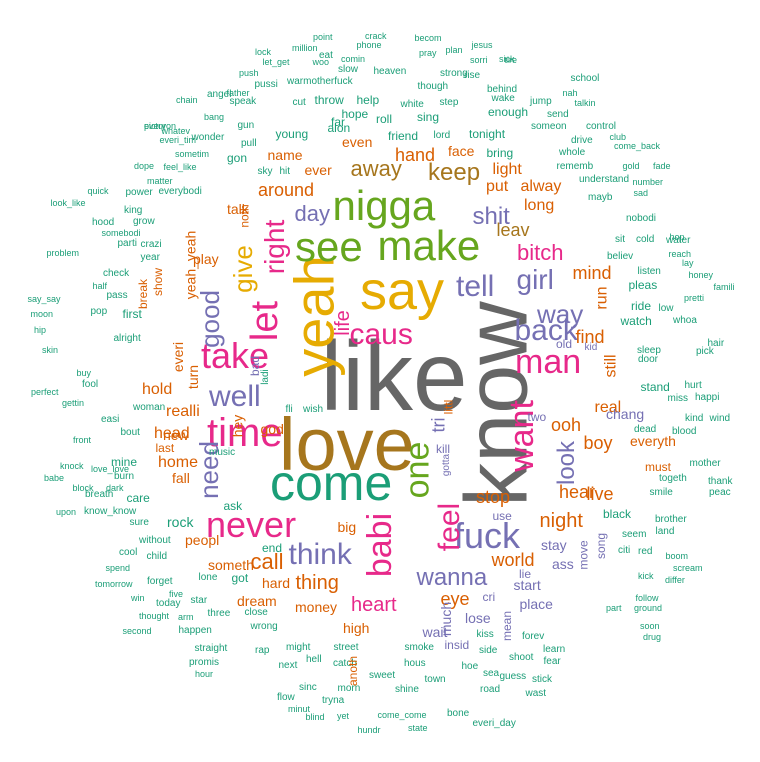  What do you see at coordinates (192, 153) in the screenshot?
I see `word-sometim: sometim` at bounding box center [192, 153].